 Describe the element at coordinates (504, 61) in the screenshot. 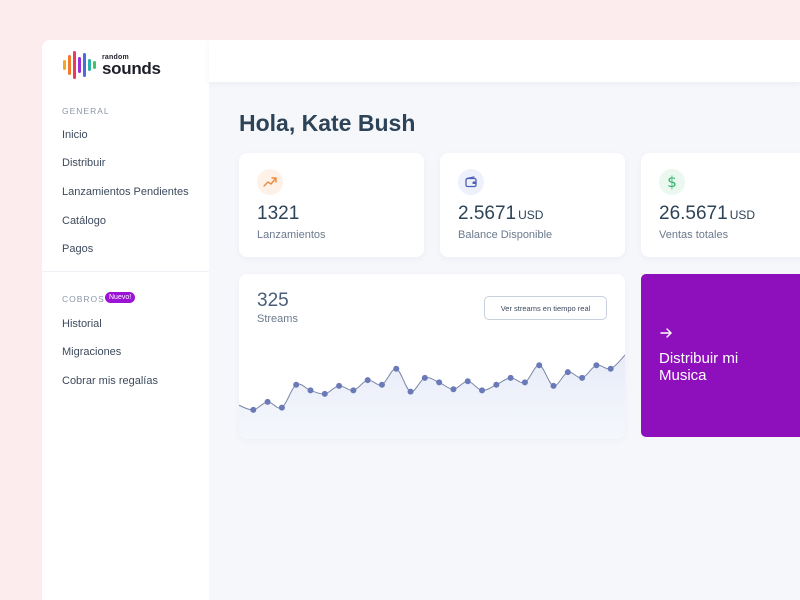

I see `top-bar` at that location.